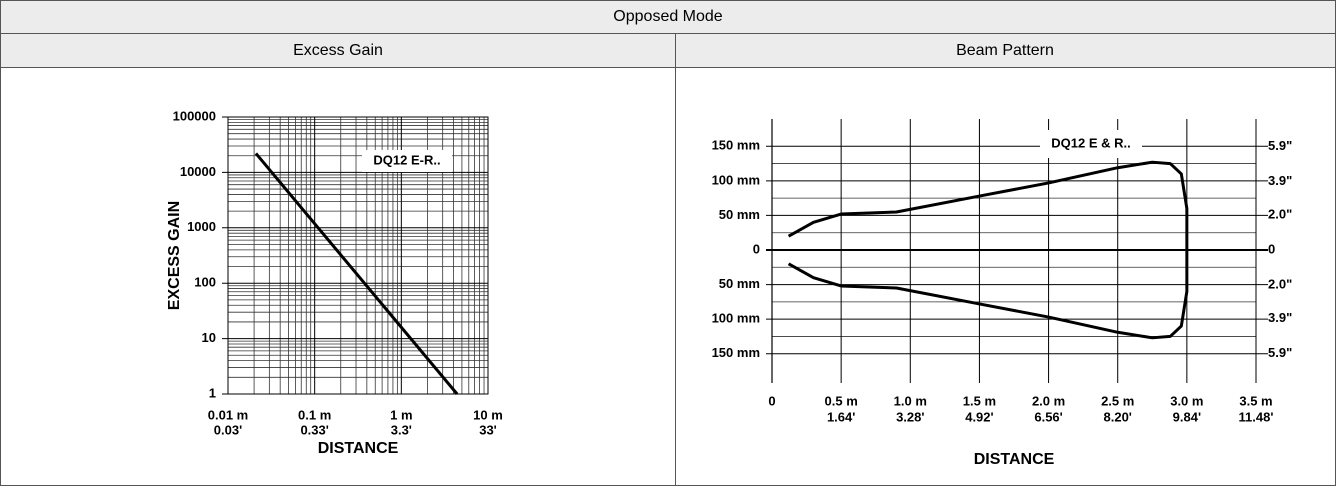 This screenshot has width=1336, height=486. What do you see at coordinates (201, 226) in the screenshot?
I see `y-tick-label: 1000` at bounding box center [201, 226].